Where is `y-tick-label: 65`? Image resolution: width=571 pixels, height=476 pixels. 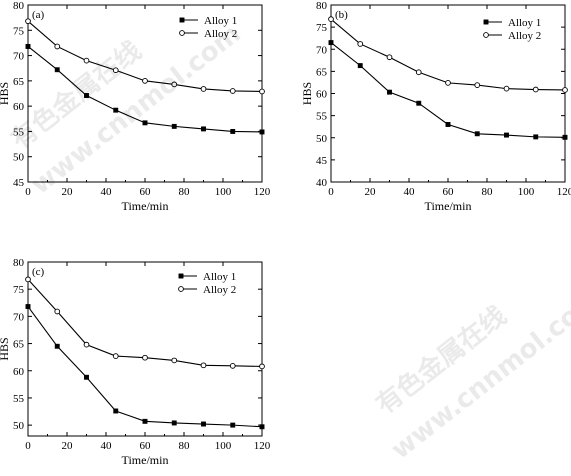 y-tick-label: 65 is located at coordinates (322, 72).